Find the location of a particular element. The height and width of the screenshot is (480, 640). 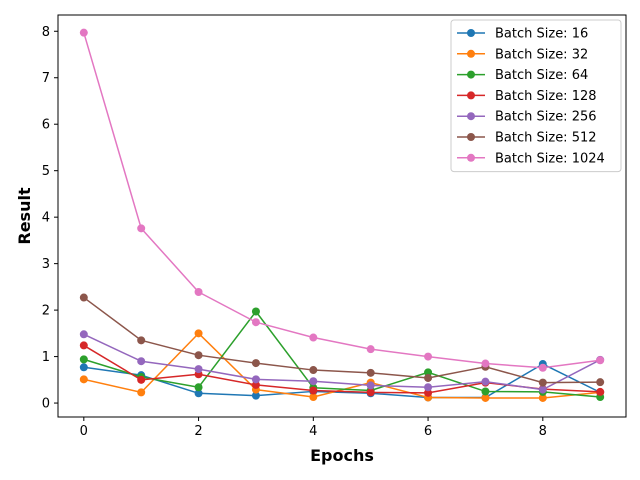

legend-item: Batch Size: 512 is located at coordinates (527, 138).